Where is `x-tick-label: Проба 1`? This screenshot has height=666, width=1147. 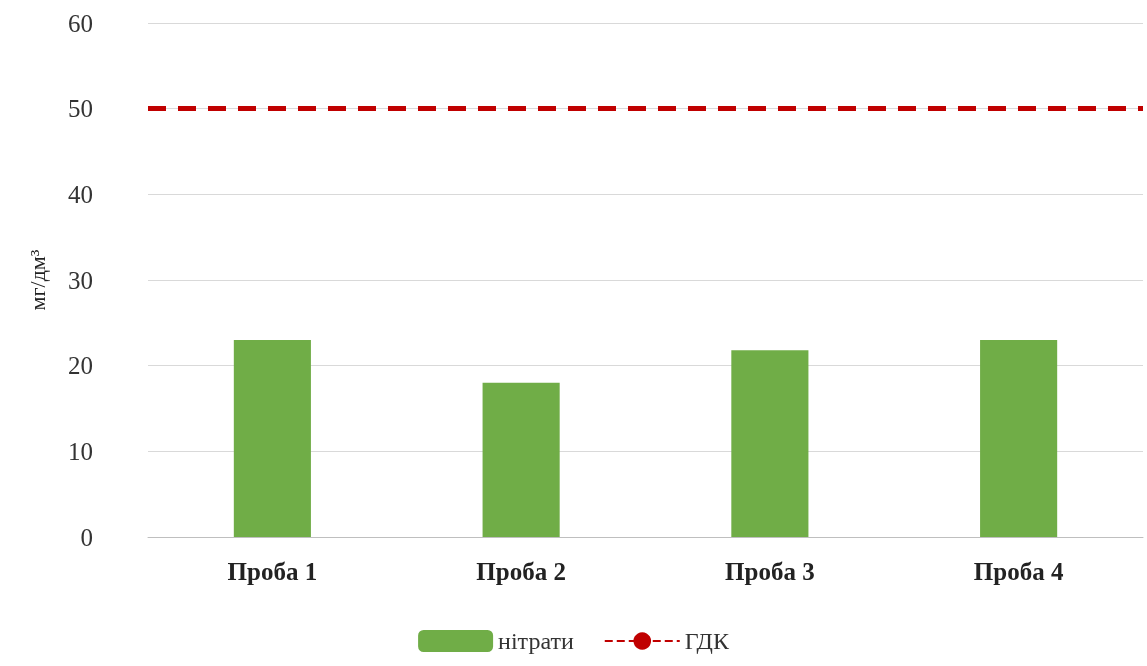
x-tick-label: Проба 1 is located at coordinates (272, 571).